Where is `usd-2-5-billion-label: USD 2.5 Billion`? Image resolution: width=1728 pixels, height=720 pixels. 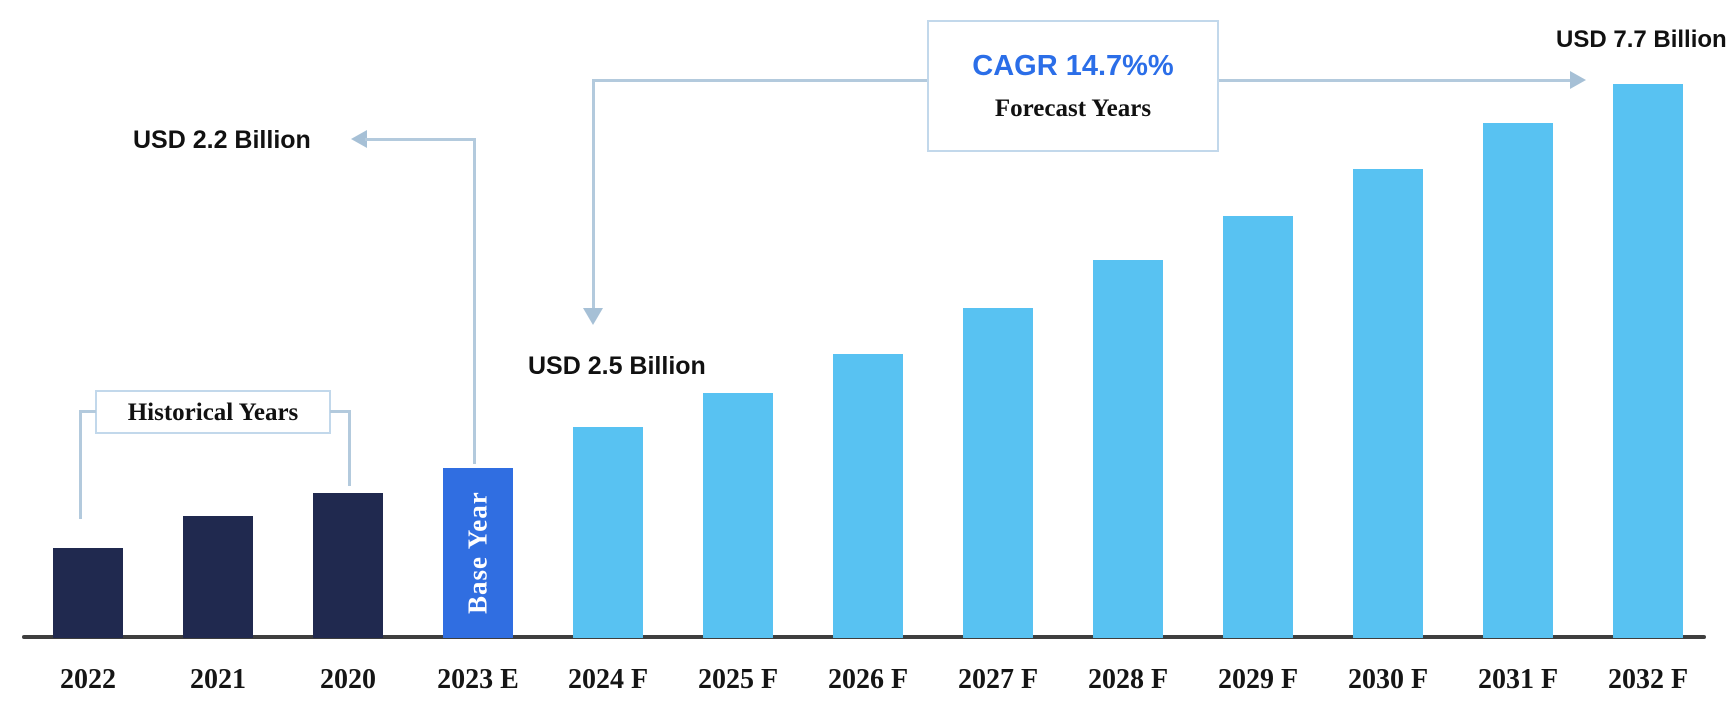
usd-2-5-billion-label: USD 2.5 Billion is located at coordinates (617, 366).